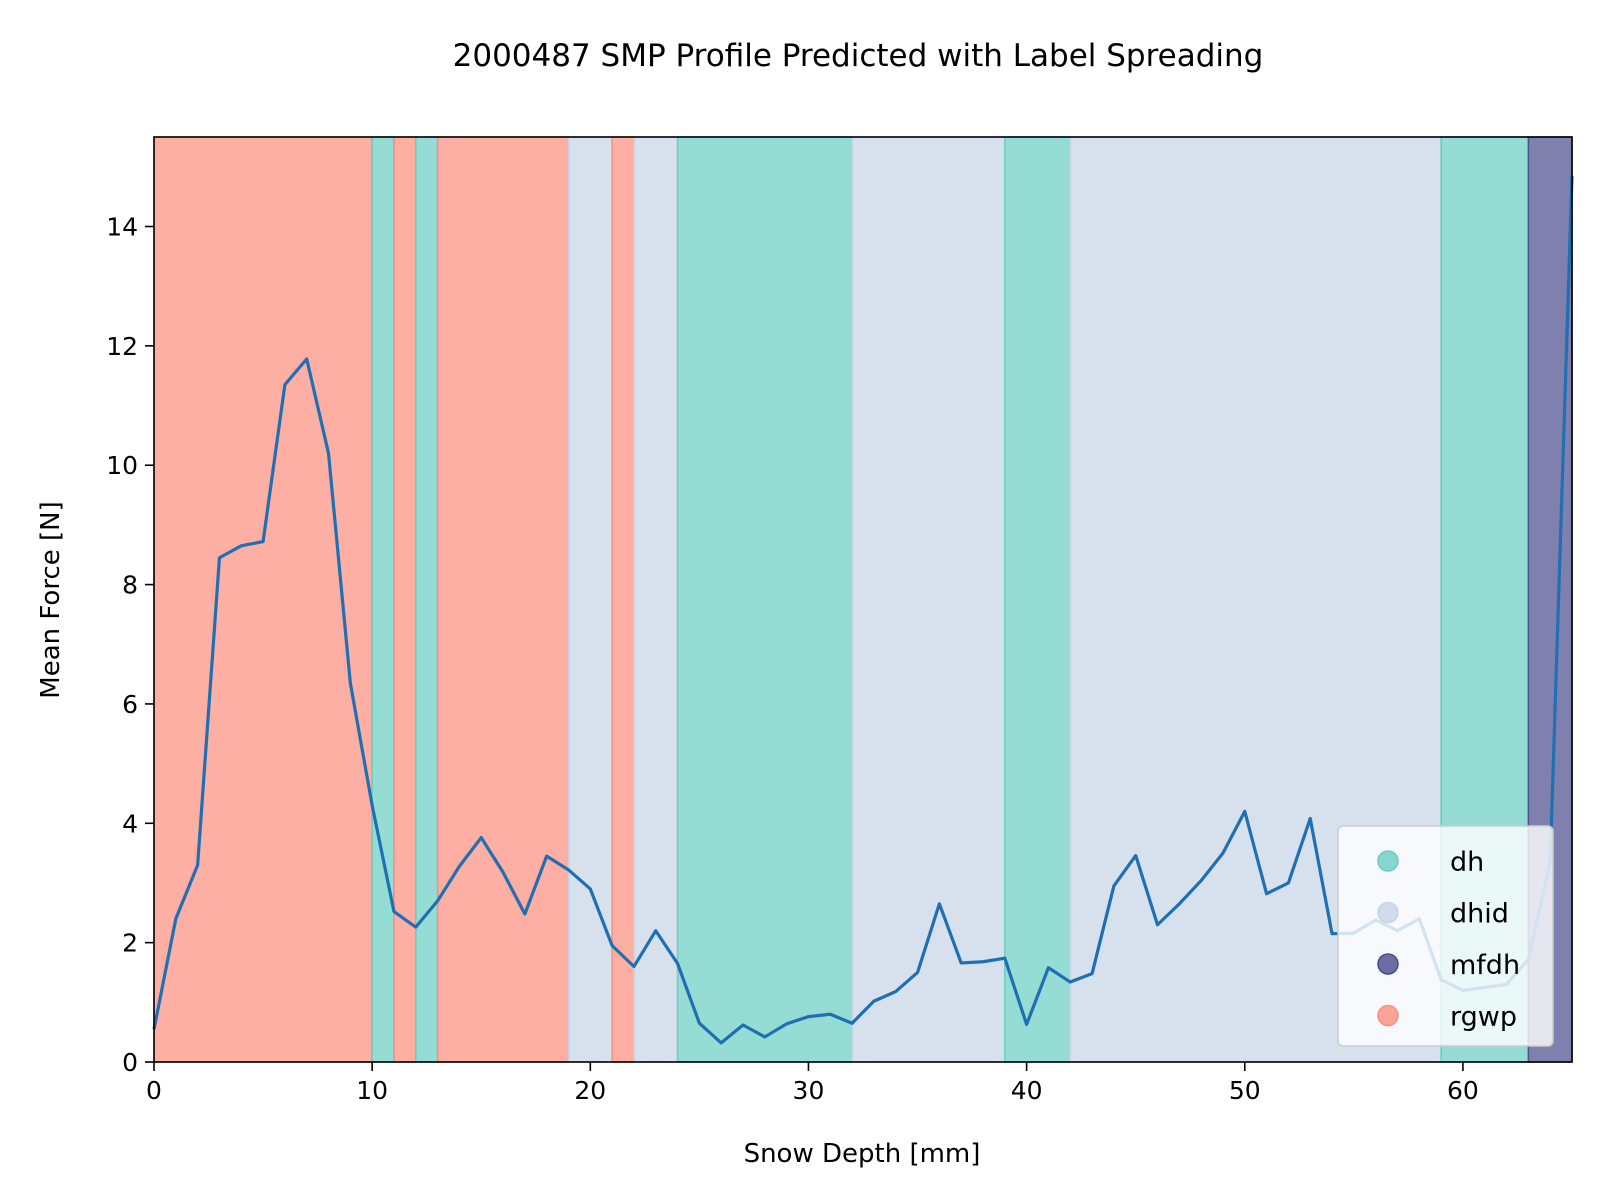  What do you see at coordinates (372, 1090) in the screenshot?
I see `x-tick-label: 10` at bounding box center [372, 1090].